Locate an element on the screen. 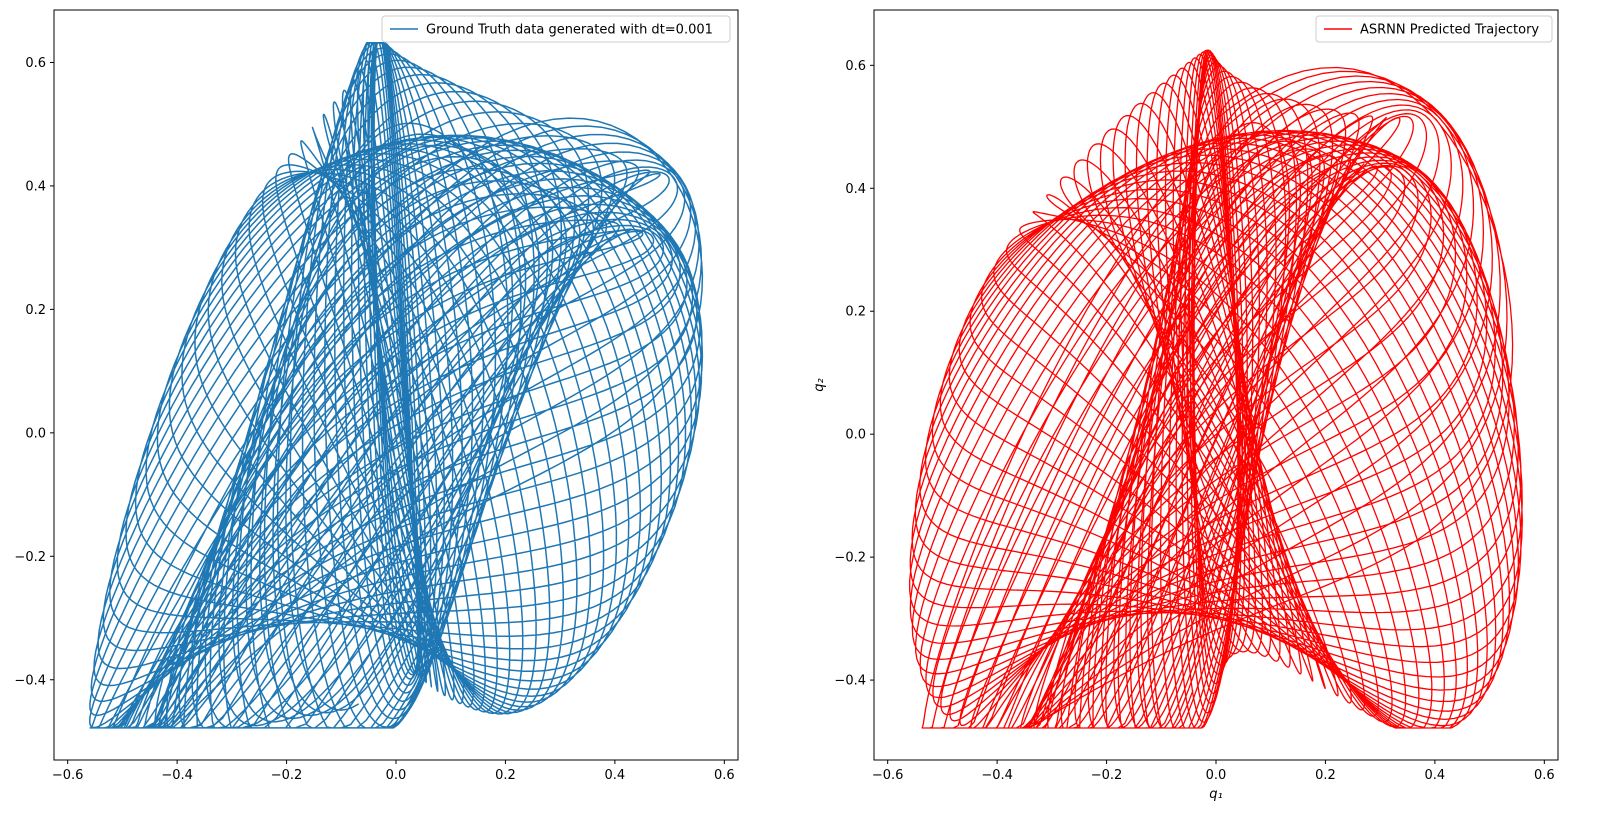 The image size is (1613, 834). right-x-axis-label: q₁ is located at coordinates (1215, 794).